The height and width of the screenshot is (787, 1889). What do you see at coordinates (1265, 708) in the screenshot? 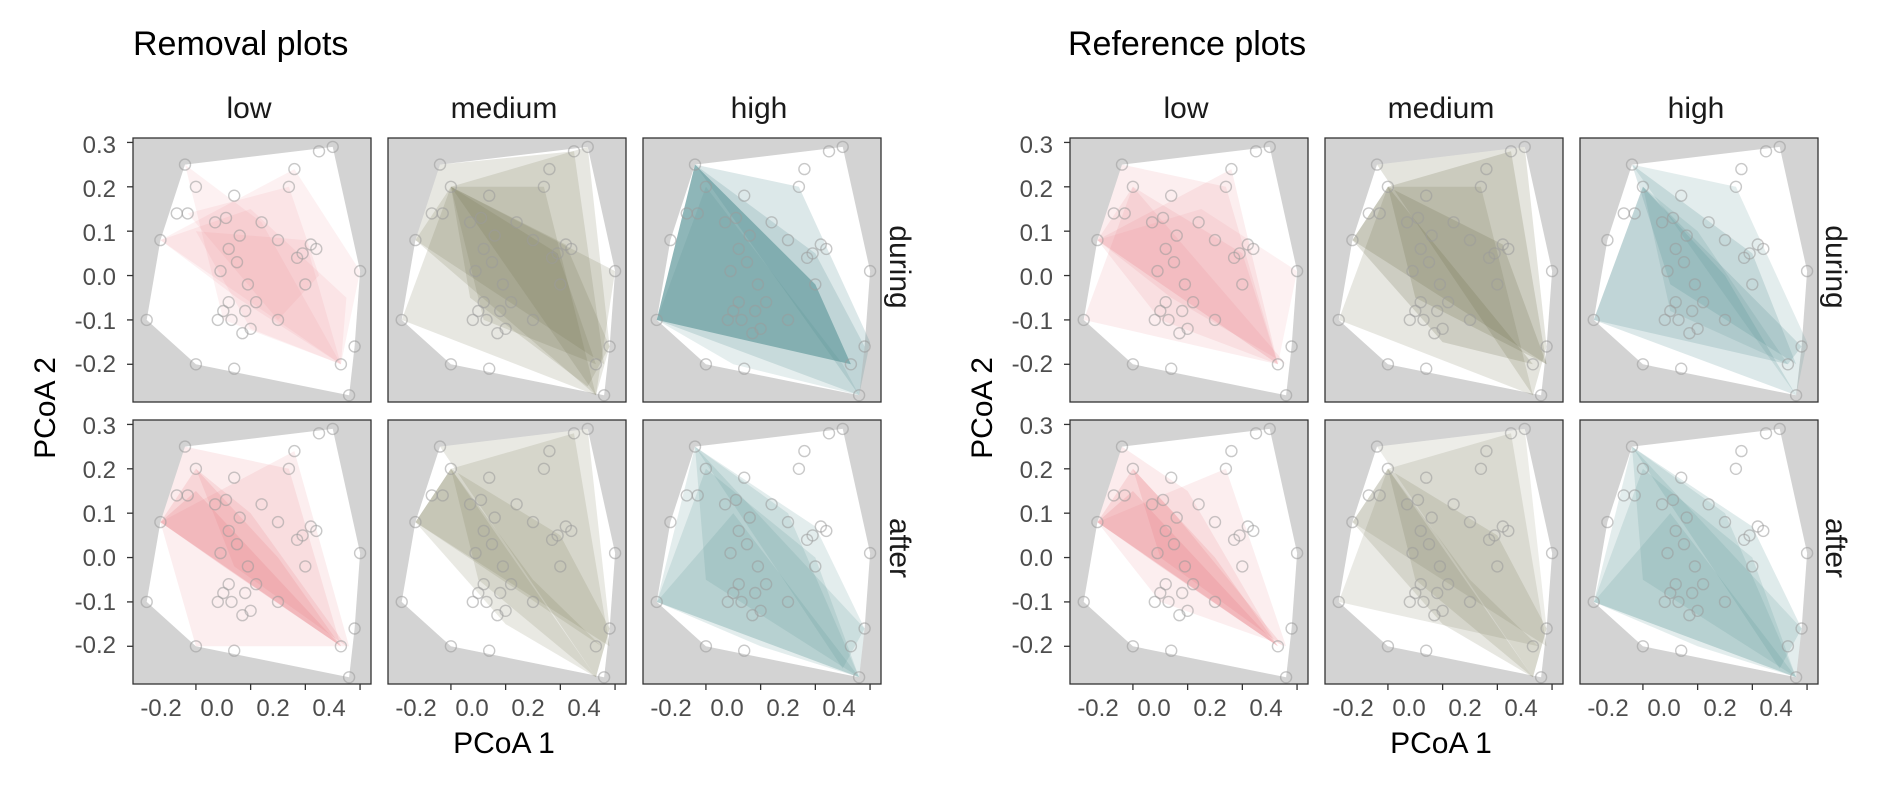
I see `x-tick-label: 0.4` at bounding box center [1265, 708].